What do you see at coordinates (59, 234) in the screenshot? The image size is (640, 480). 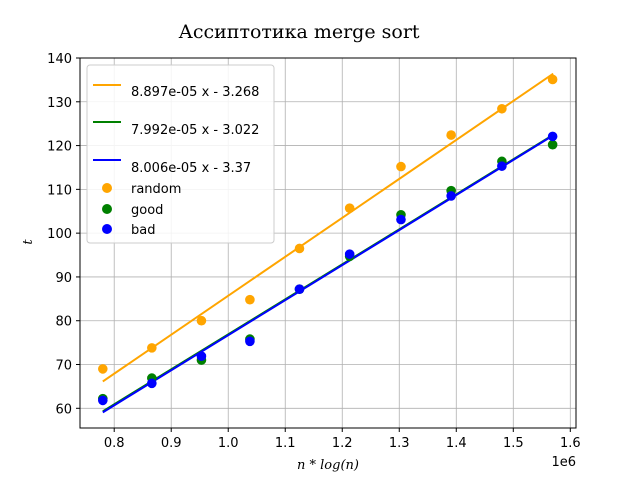 I see `y-tick-label: 100` at bounding box center [59, 234].